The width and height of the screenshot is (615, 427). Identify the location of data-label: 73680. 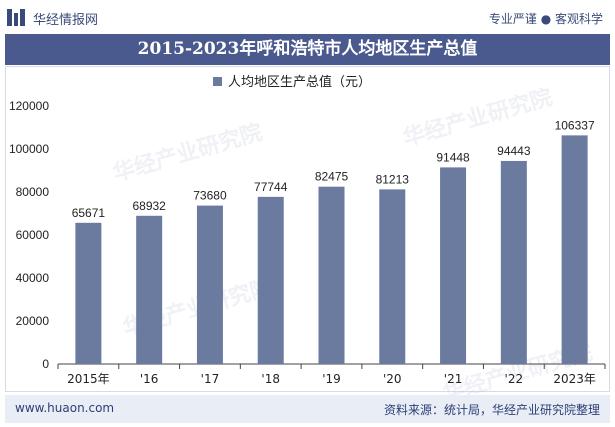
(210, 196).